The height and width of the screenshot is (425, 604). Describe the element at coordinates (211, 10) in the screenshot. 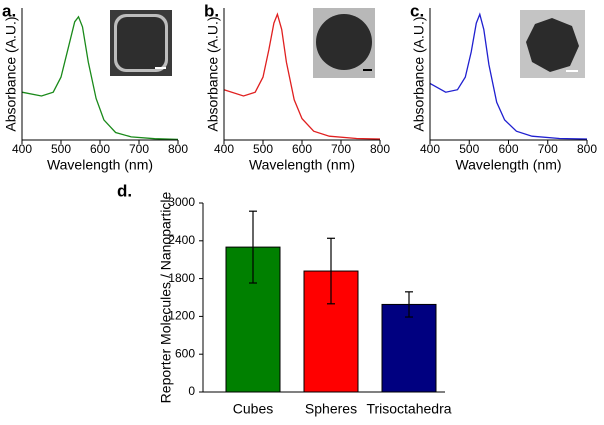

I see `panel-label: b.` at that location.